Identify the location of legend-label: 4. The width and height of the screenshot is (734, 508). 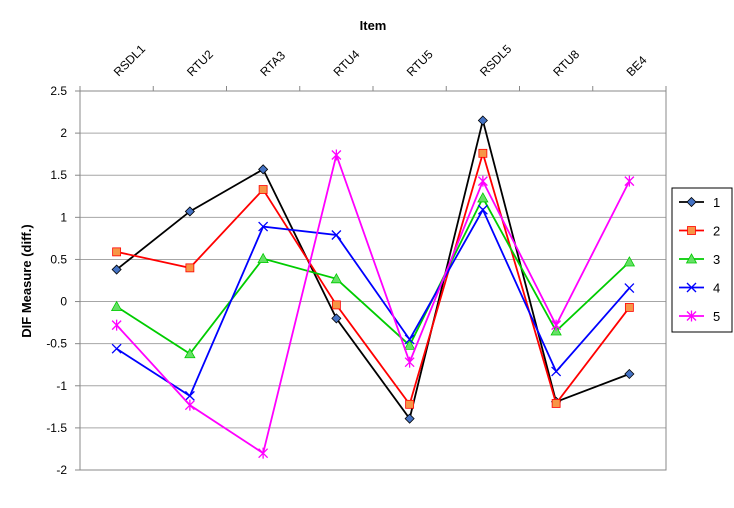
(716, 288).